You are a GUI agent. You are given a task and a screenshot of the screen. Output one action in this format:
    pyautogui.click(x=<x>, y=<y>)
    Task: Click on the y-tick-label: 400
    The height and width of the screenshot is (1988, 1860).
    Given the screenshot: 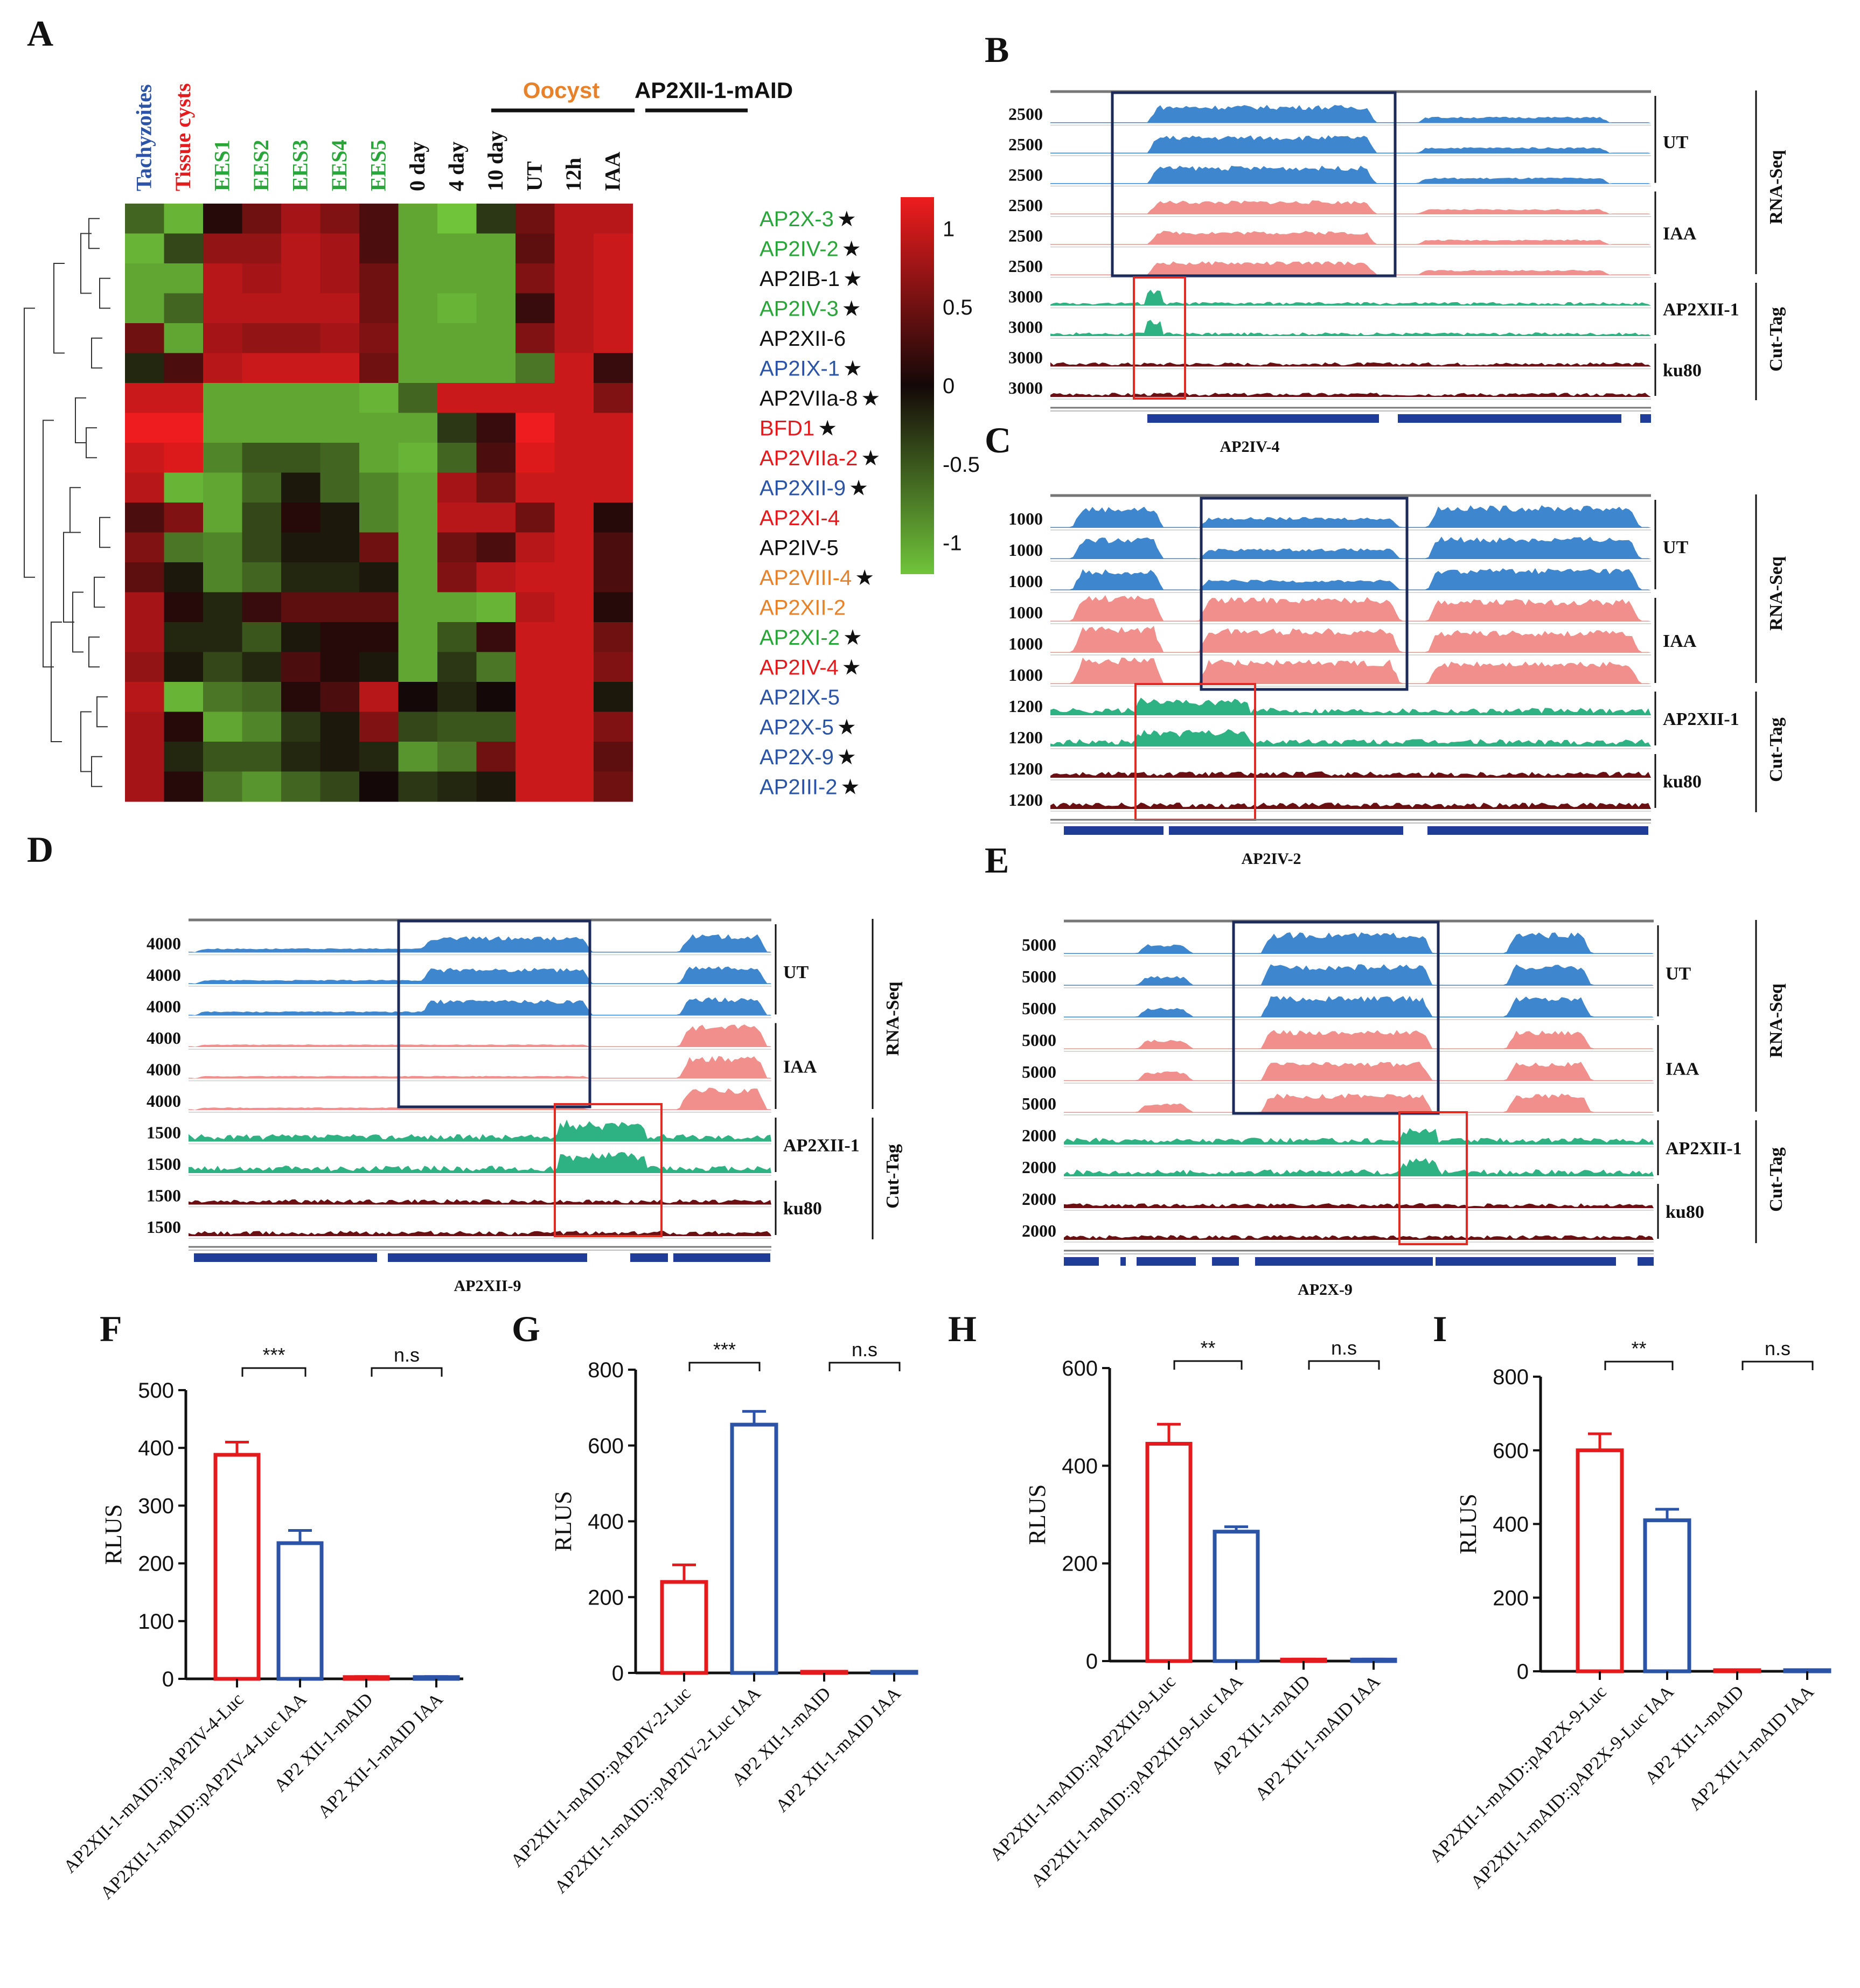 What is the action you would take?
    pyautogui.click(x=1080, y=1466)
    